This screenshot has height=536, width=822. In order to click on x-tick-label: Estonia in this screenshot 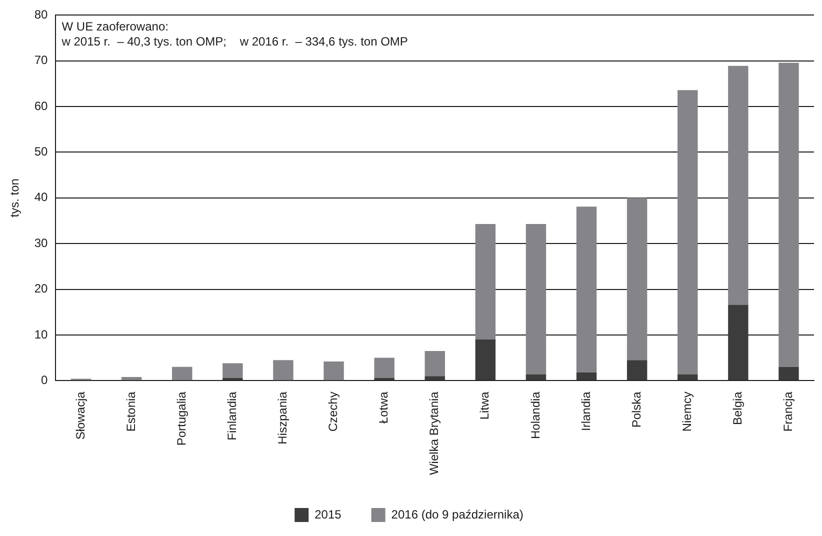, I will do `click(131, 411)`.